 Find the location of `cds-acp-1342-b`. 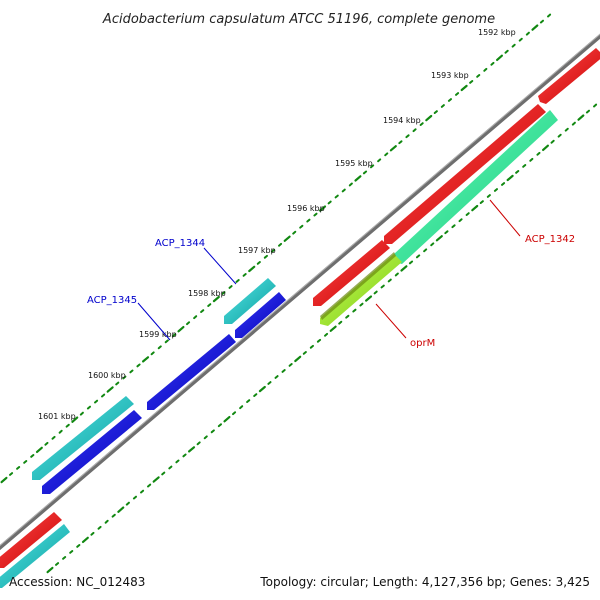

cds-acp-1342-b is located at coordinates (476, 187).